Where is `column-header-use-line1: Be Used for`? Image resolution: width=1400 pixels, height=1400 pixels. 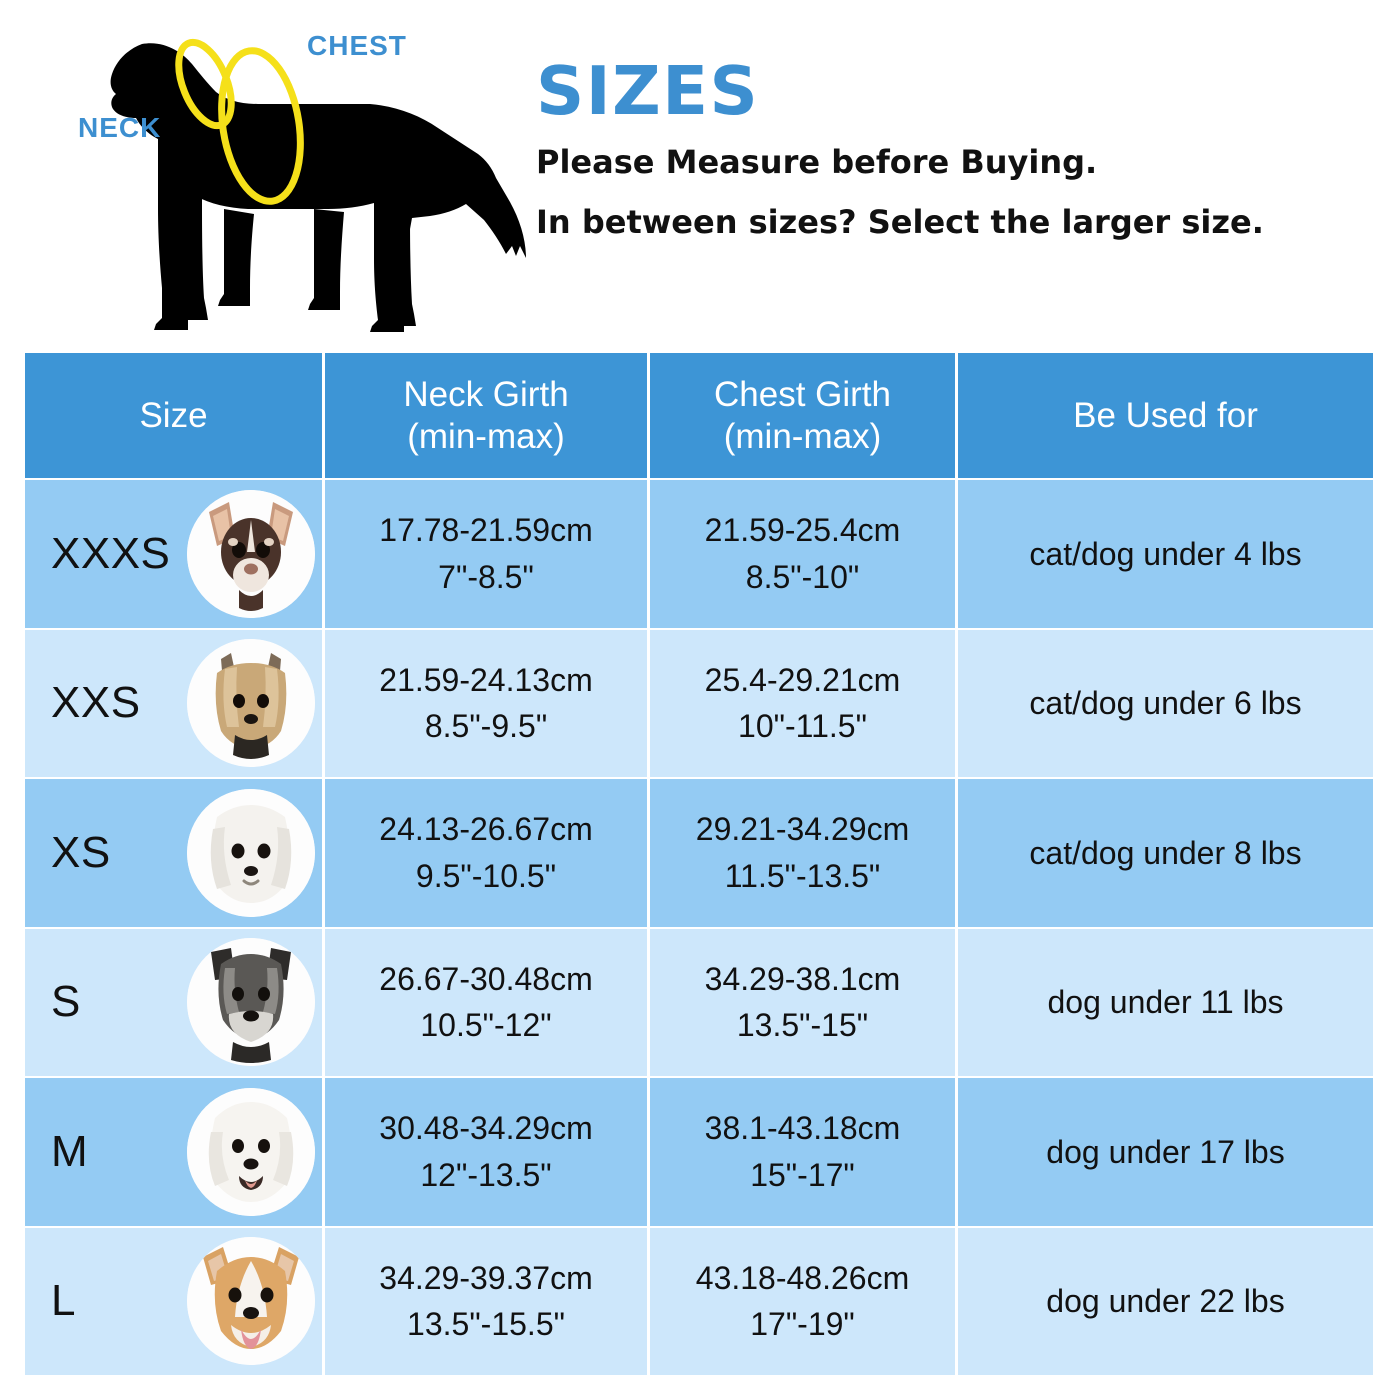 column-header-use-line1: Be Used for is located at coordinates (1165, 415).